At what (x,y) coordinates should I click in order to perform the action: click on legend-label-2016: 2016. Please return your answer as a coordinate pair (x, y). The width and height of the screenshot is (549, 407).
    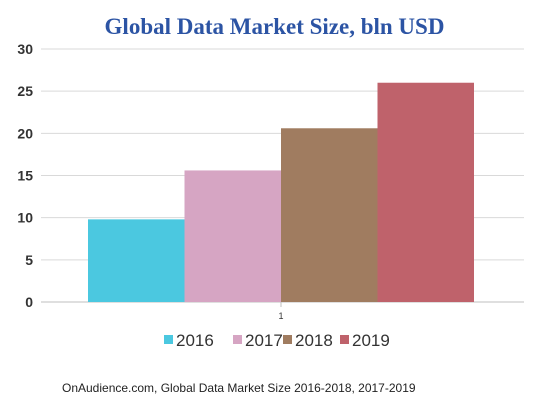
    Looking at the image, I should click on (195, 340).